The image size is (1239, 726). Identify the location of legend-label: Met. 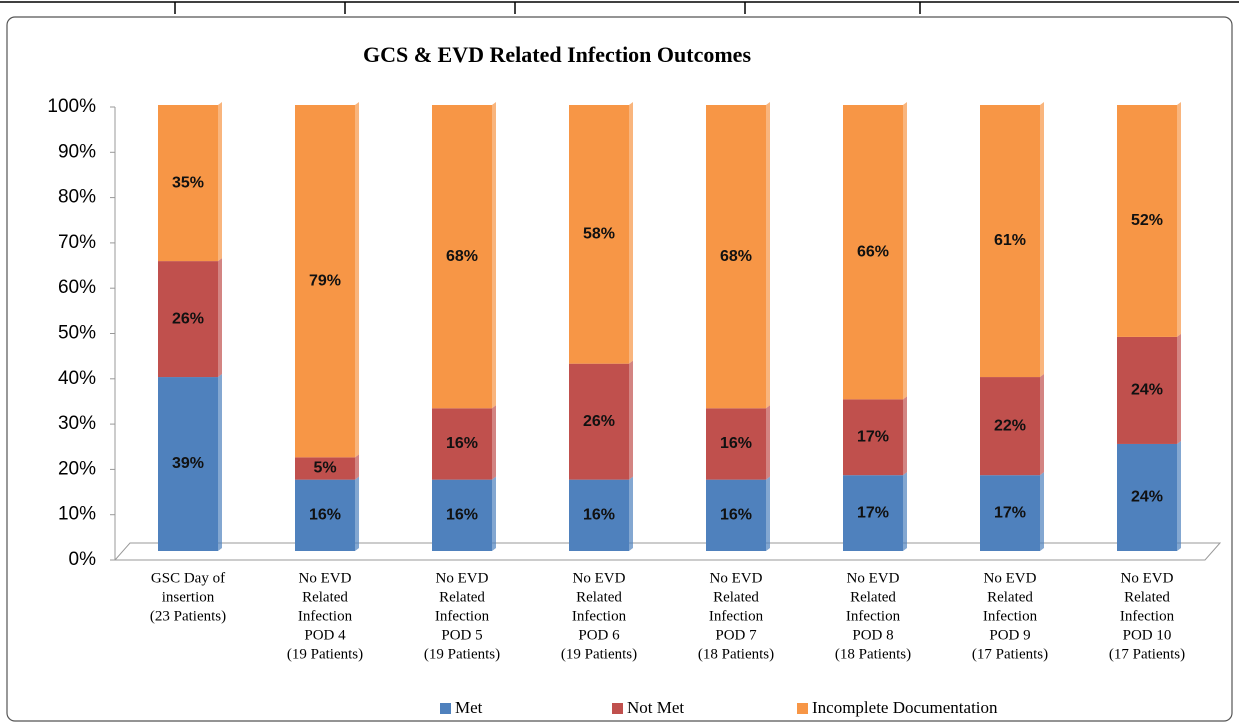
(469, 707).